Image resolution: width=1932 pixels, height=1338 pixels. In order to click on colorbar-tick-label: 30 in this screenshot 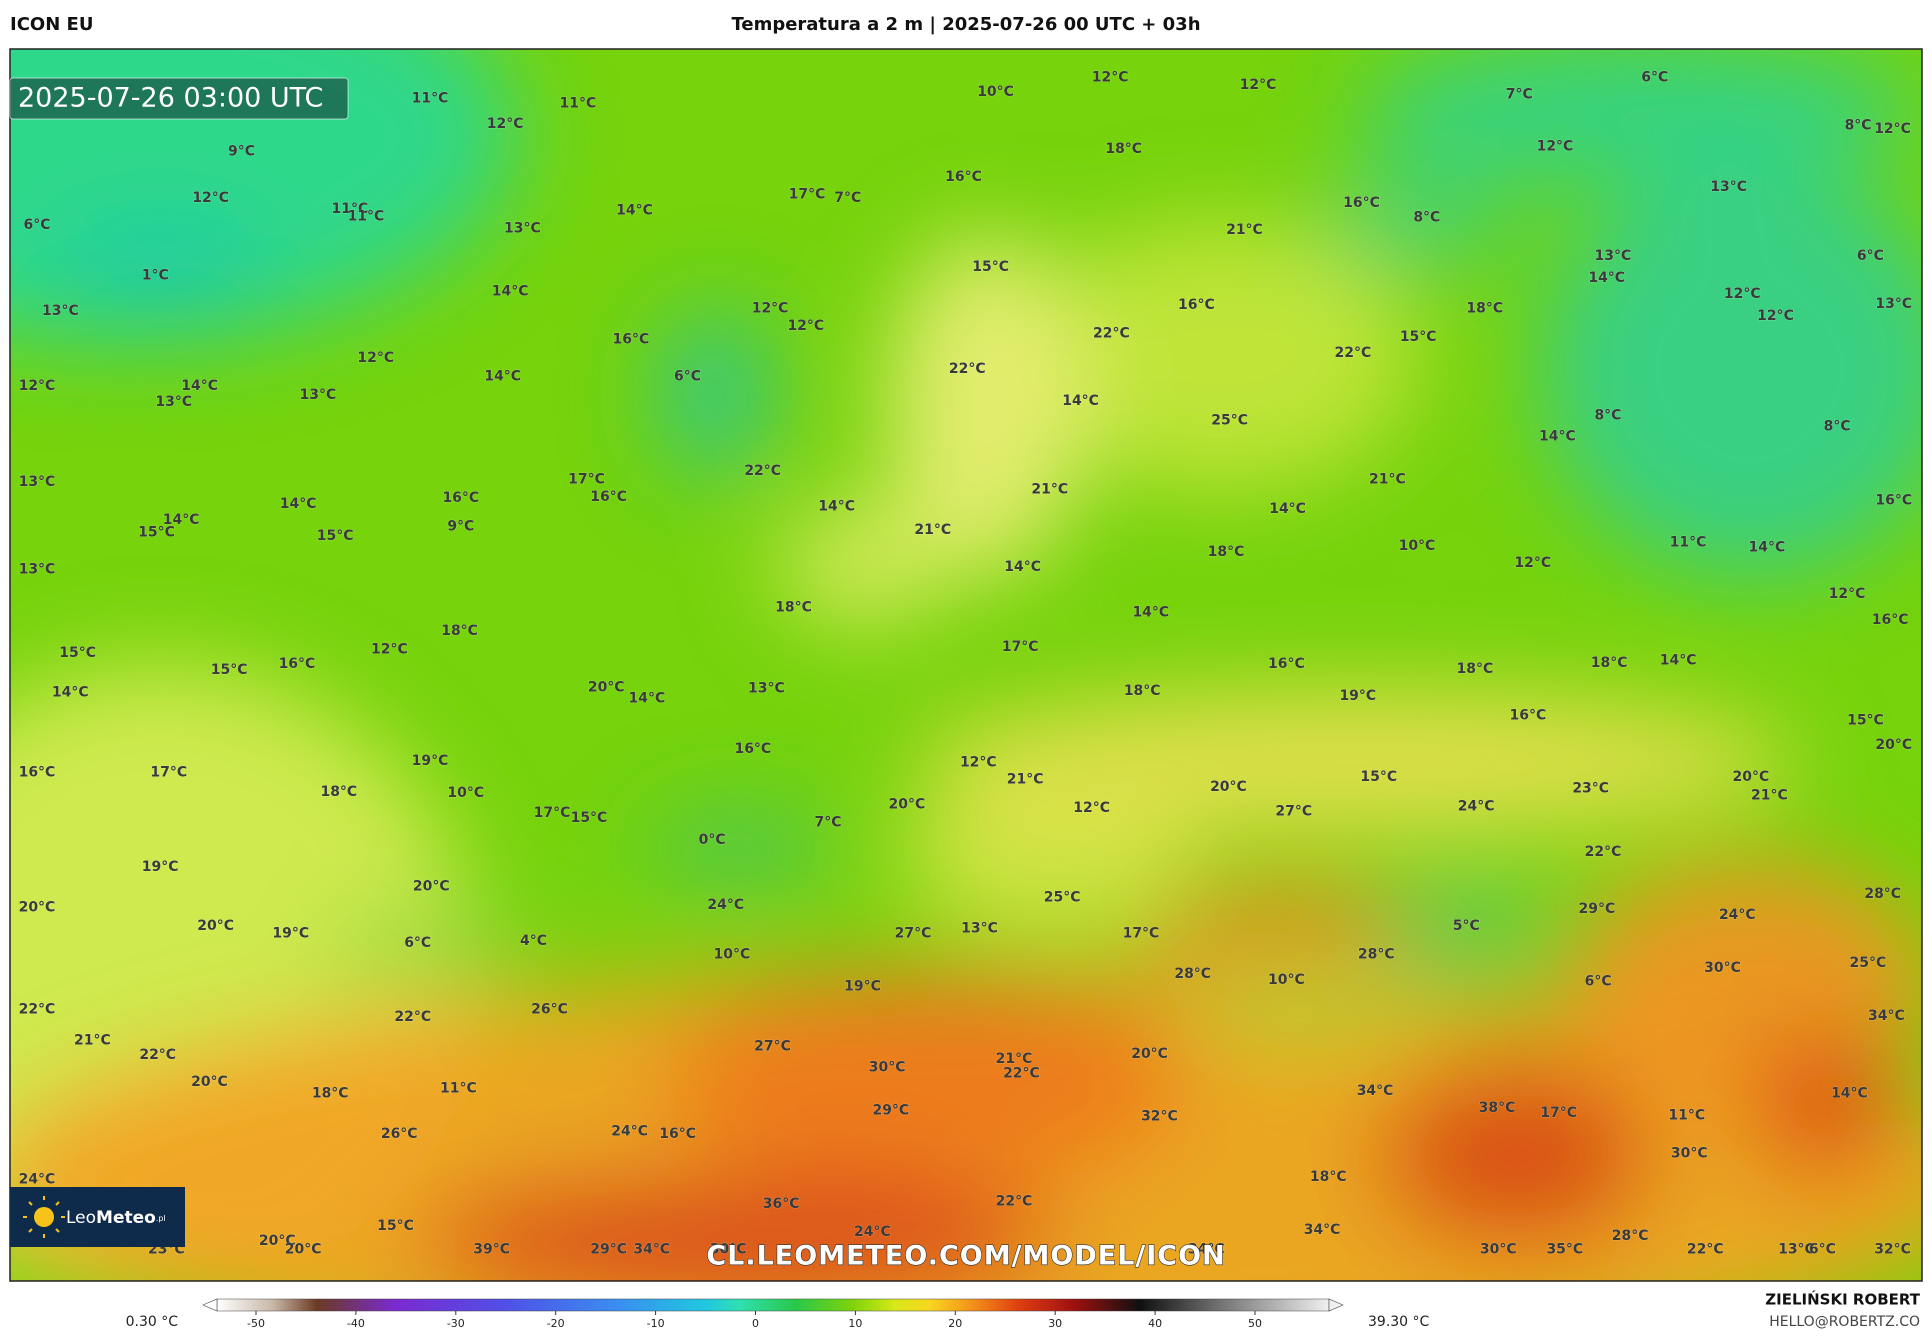, I will do `click(1055, 1323)`.